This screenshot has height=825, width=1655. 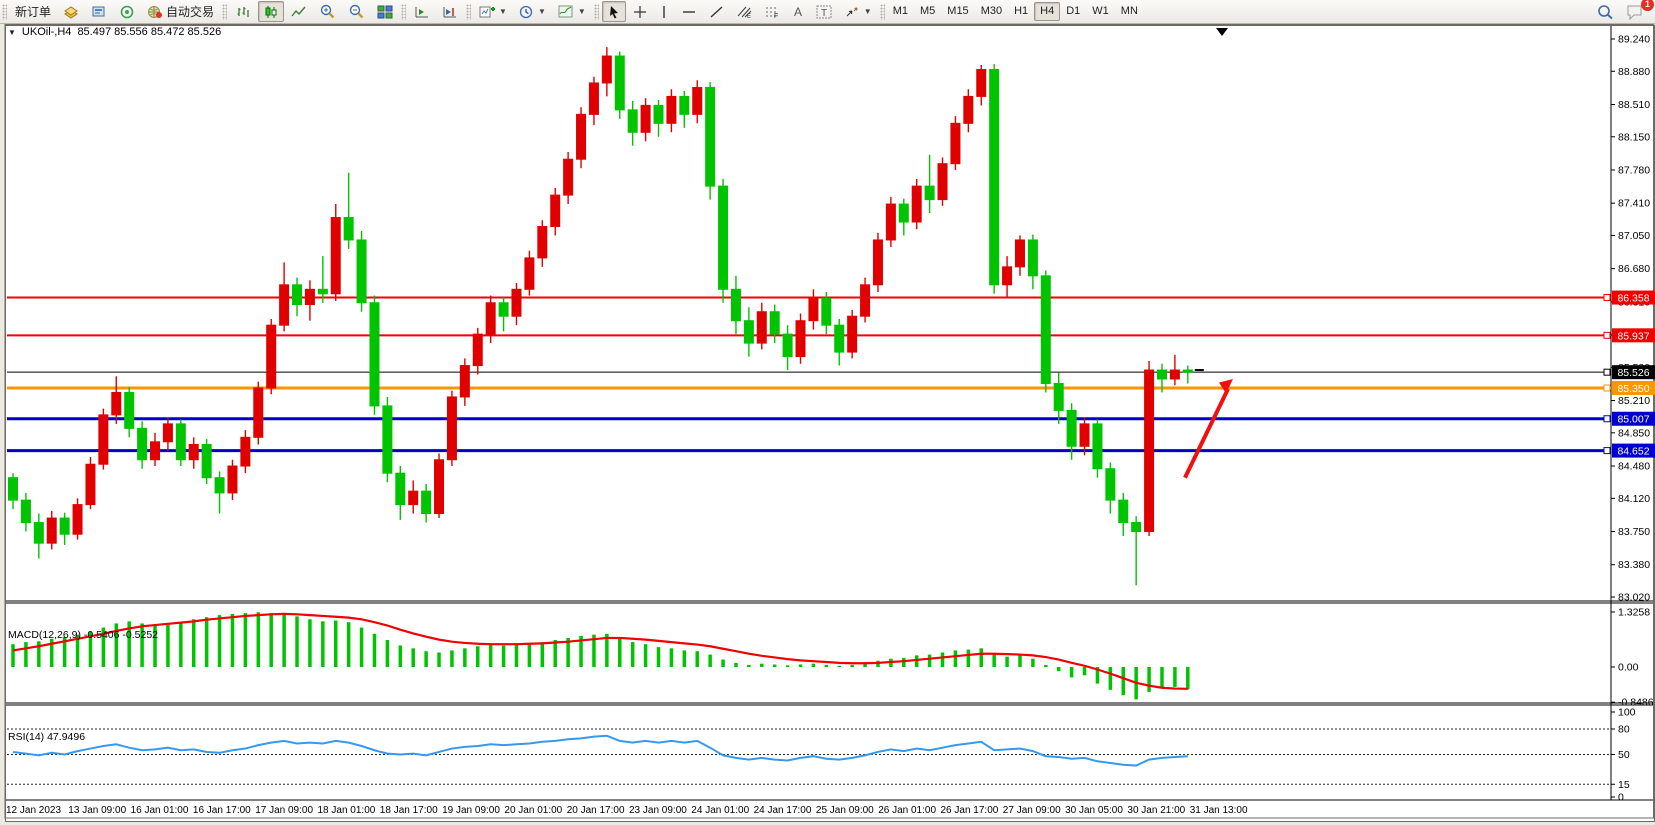 What do you see at coordinates (71, 11) in the screenshot?
I see `chart-profile-button` at bounding box center [71, 11].